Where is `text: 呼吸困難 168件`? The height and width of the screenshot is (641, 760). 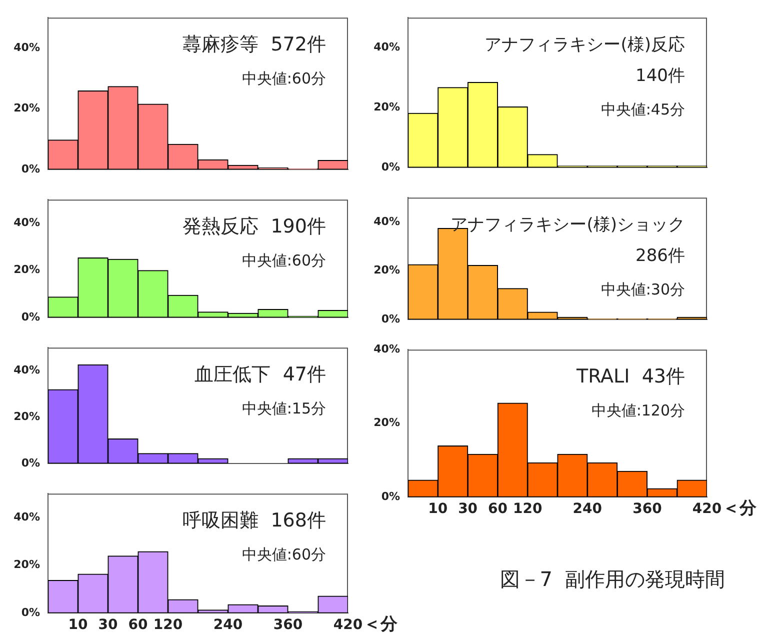
text: 呼吸困難 168件 is located at coordinates (254, 521).